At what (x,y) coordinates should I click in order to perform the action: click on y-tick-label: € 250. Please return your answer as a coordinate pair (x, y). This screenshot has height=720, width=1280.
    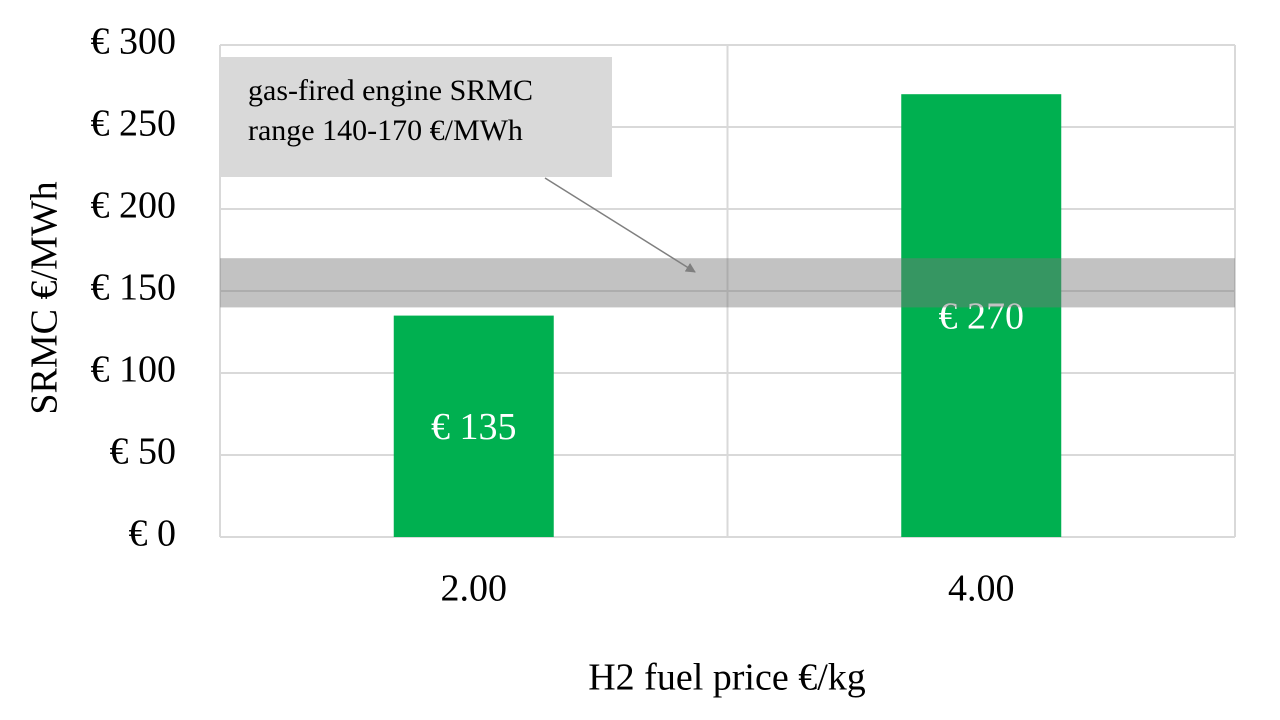
    Looking at the image, I should click on (134, 124).